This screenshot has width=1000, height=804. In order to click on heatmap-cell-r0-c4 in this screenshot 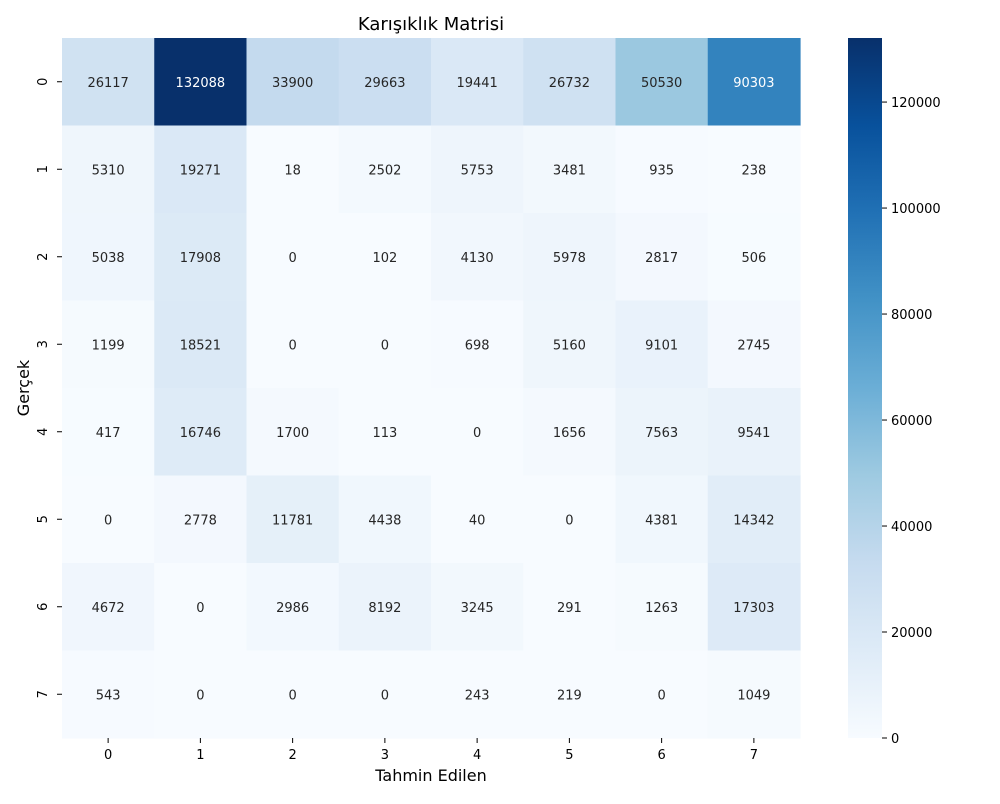, I will do `click(477, 82)`.